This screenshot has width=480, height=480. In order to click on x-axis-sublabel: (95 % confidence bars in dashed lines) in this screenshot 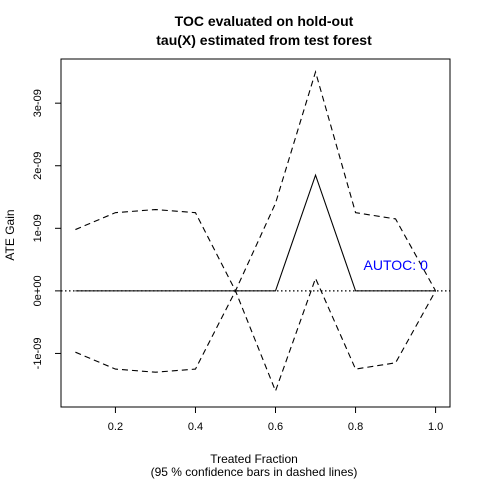, I will do `click(254, 472)`.